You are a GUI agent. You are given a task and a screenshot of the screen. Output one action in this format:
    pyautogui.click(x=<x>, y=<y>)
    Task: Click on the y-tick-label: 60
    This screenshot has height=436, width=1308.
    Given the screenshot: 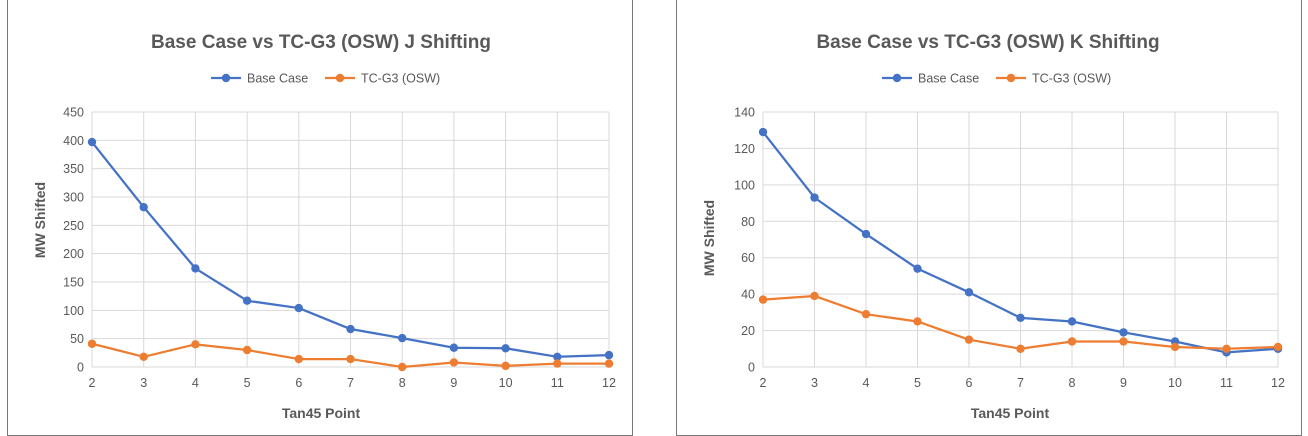 What is the action you would take?
    pyautogui.click(x=748, y=258)
    